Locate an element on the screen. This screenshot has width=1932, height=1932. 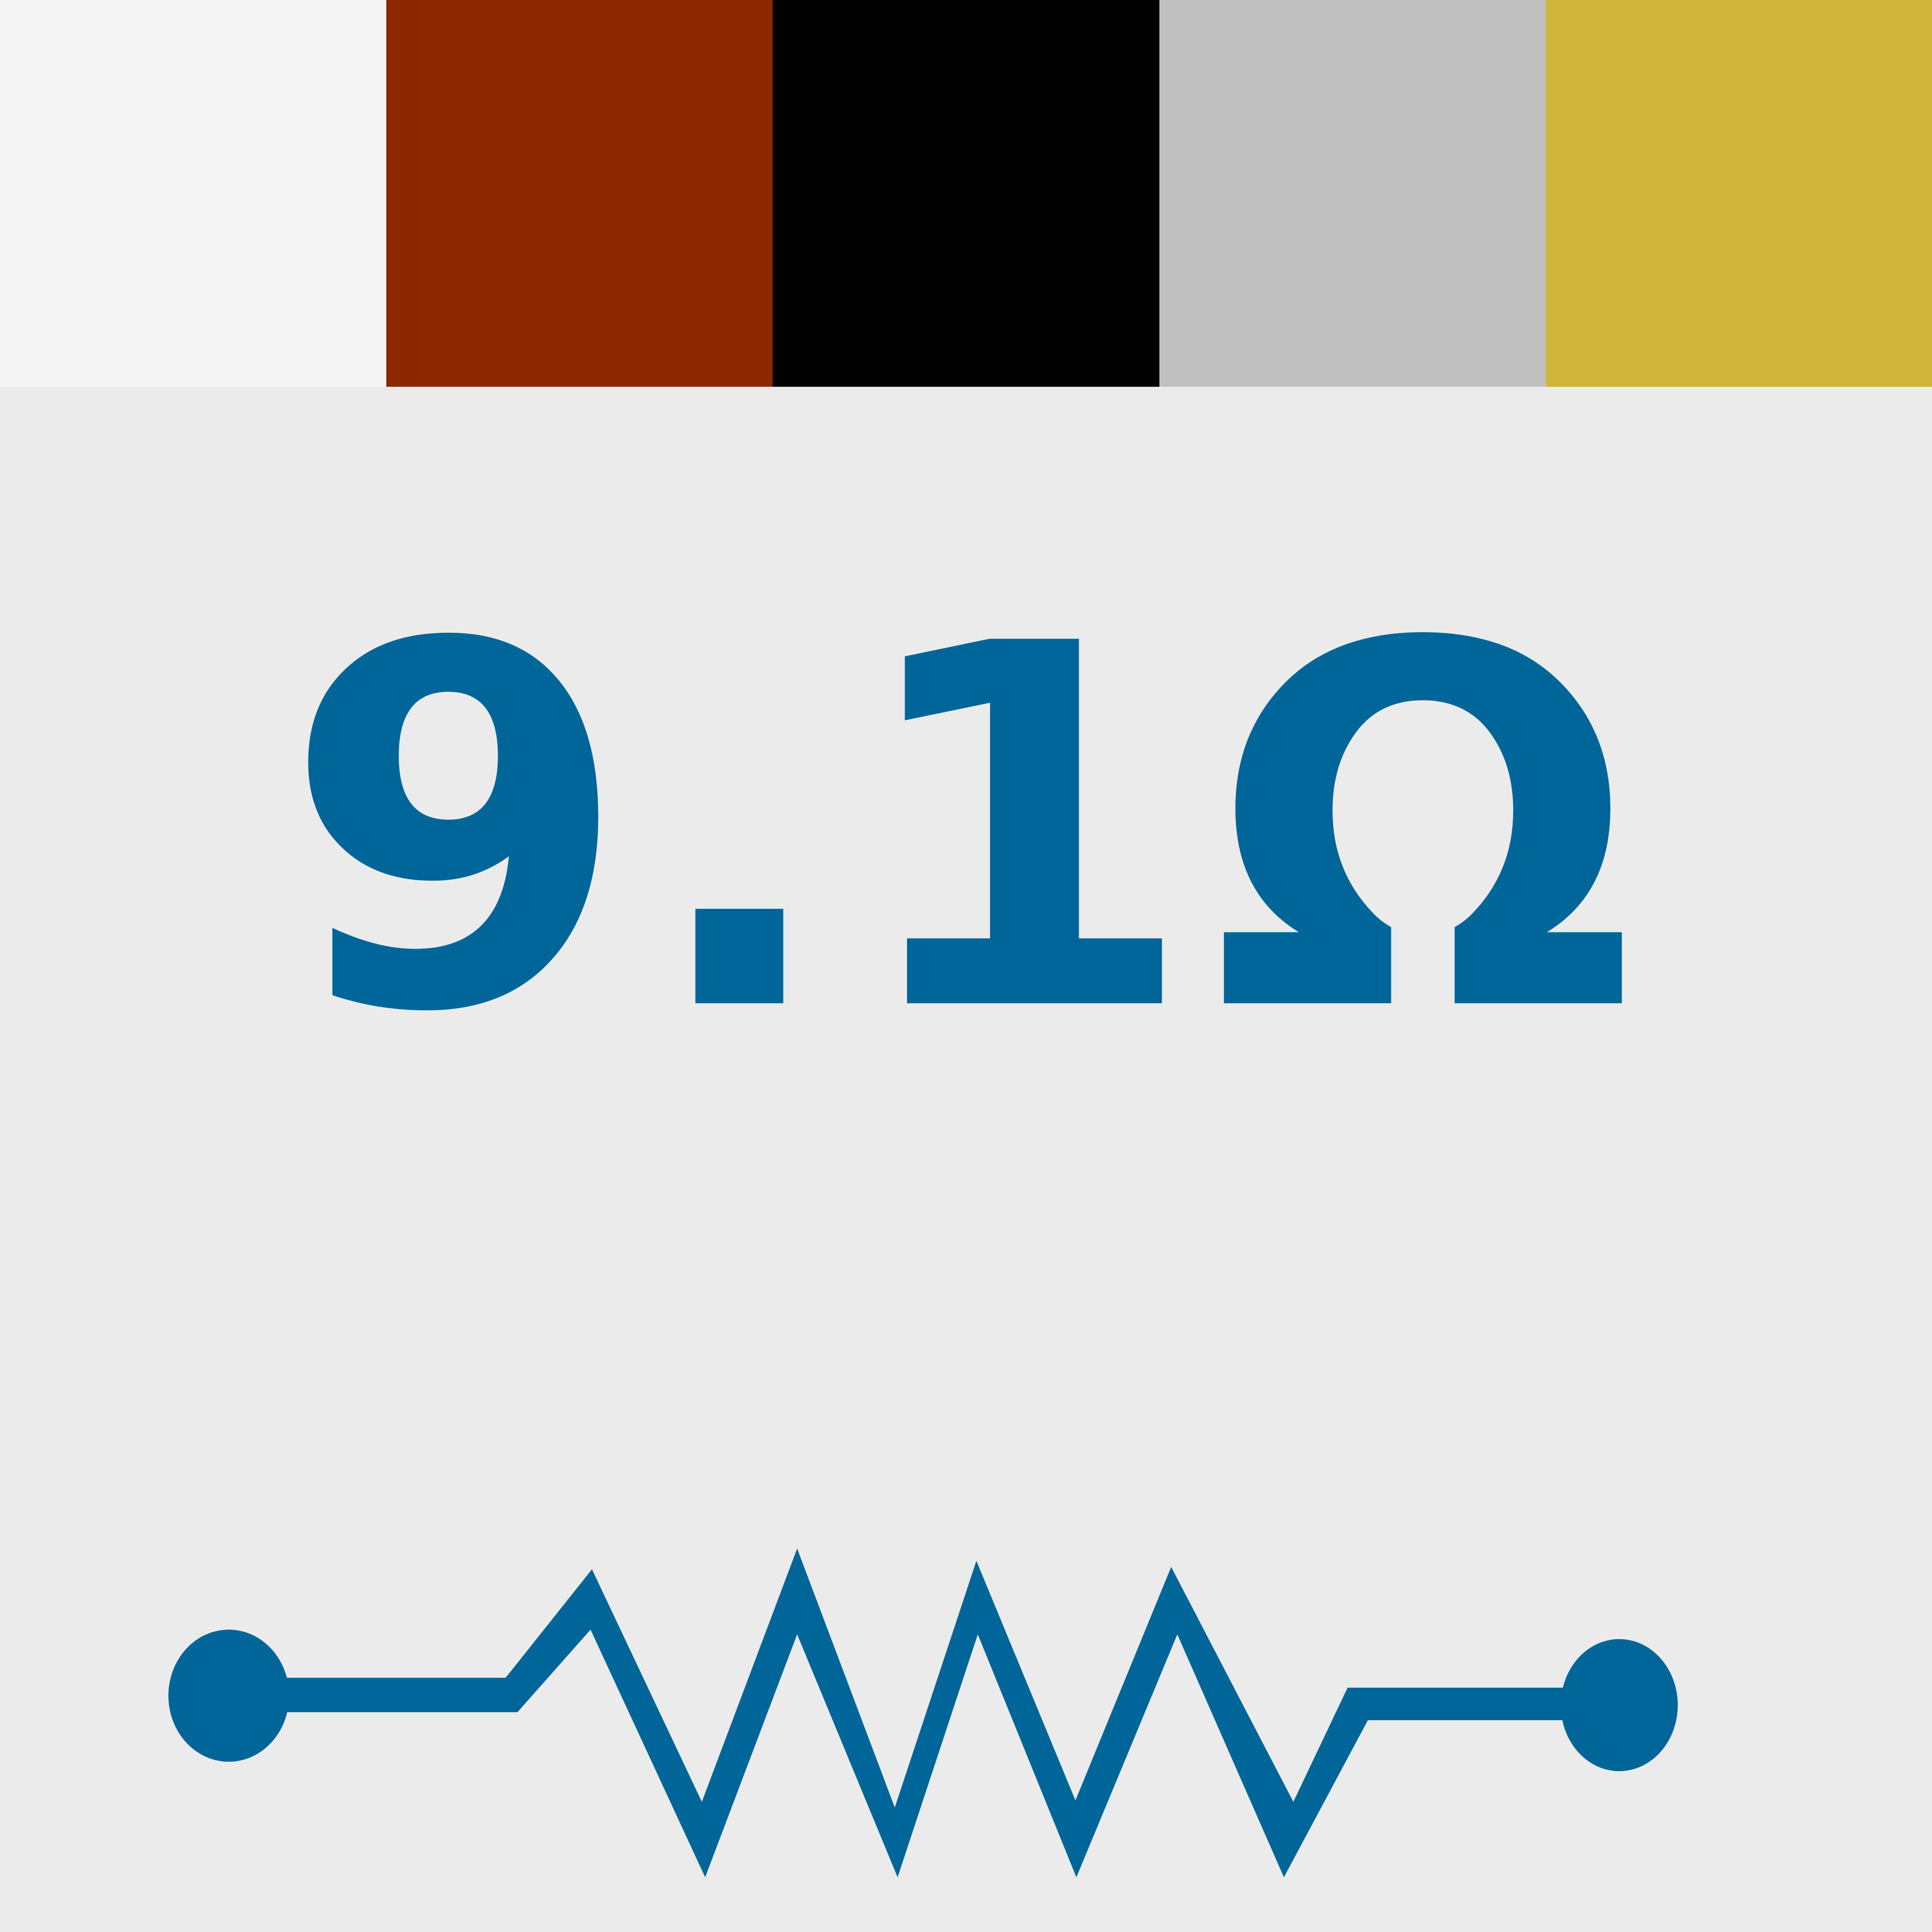
left-terminal-dot is located at coordinates (228, 1696).